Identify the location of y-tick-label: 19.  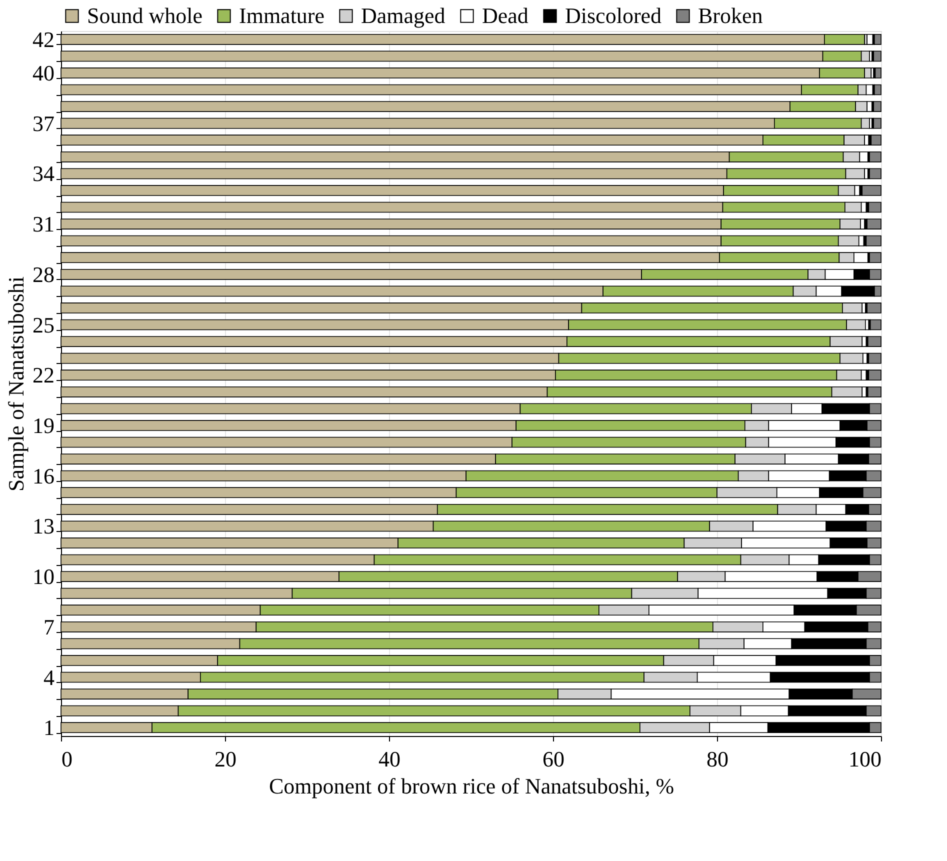
(43, 425).